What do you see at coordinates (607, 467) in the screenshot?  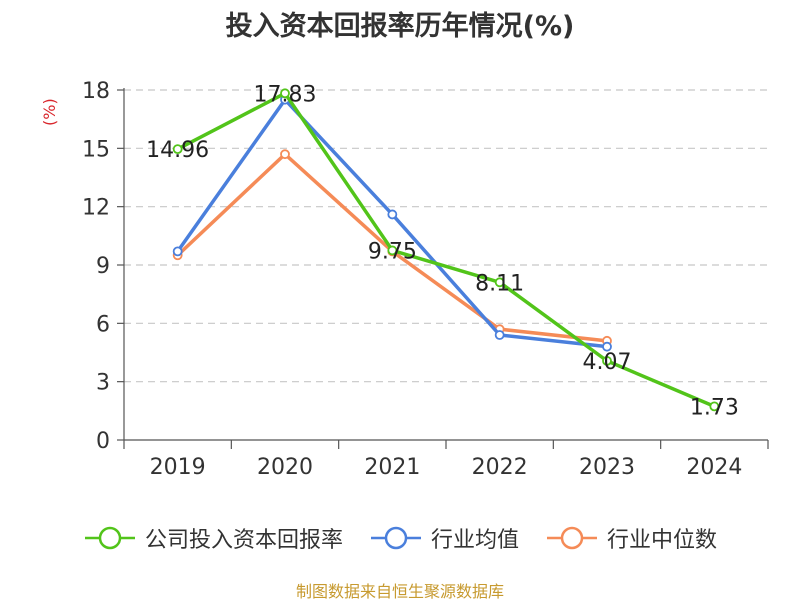 I see `x-tick-label: 2023` at bounding box center [607, 467].